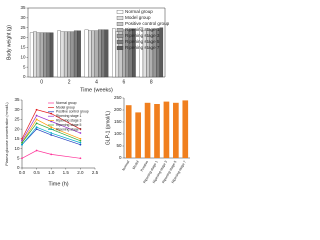 This screenshot has height=240, width=320. Describe the element at coordinates (142, 29) in the screenshot. I see `legend-label: Ripening stage 1` at that location.